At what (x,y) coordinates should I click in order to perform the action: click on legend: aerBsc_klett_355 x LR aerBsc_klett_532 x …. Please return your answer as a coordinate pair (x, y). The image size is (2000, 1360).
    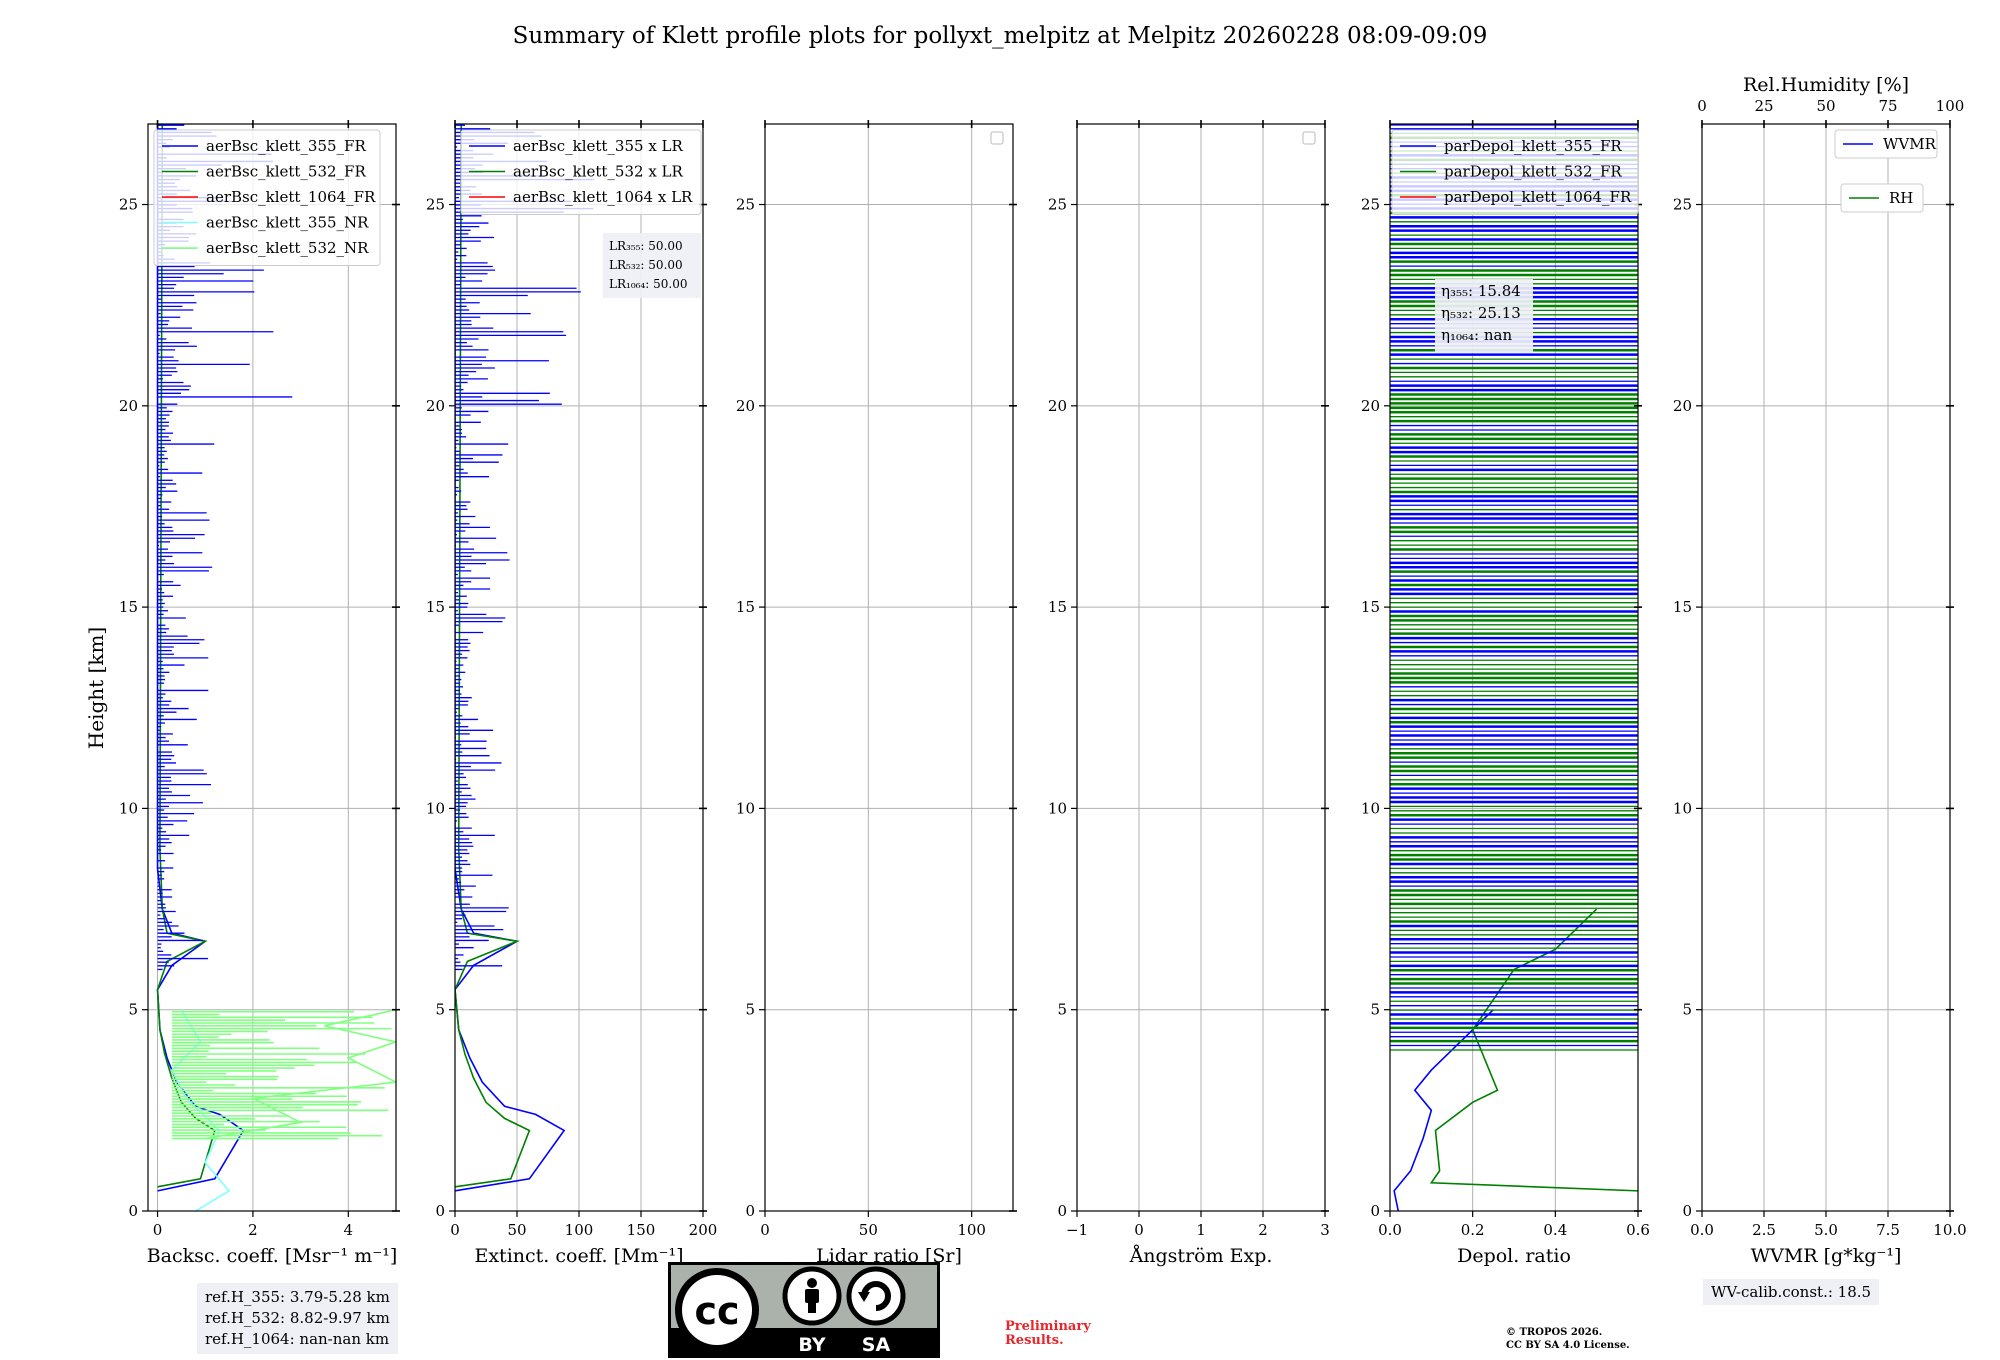
    Looking at the image, I should click on (581, 172).